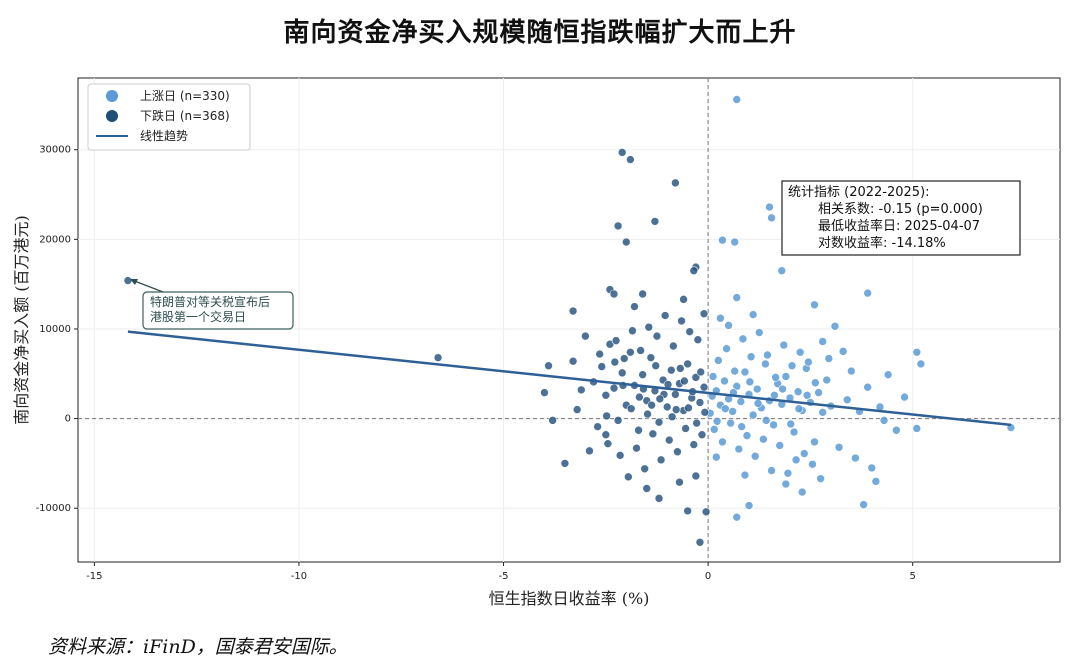  What do you see at coordinates (185, 95) in the screenshot?
I see `legend-label-up: 上涨日 (n=330)` at bounding box center [185, 95].